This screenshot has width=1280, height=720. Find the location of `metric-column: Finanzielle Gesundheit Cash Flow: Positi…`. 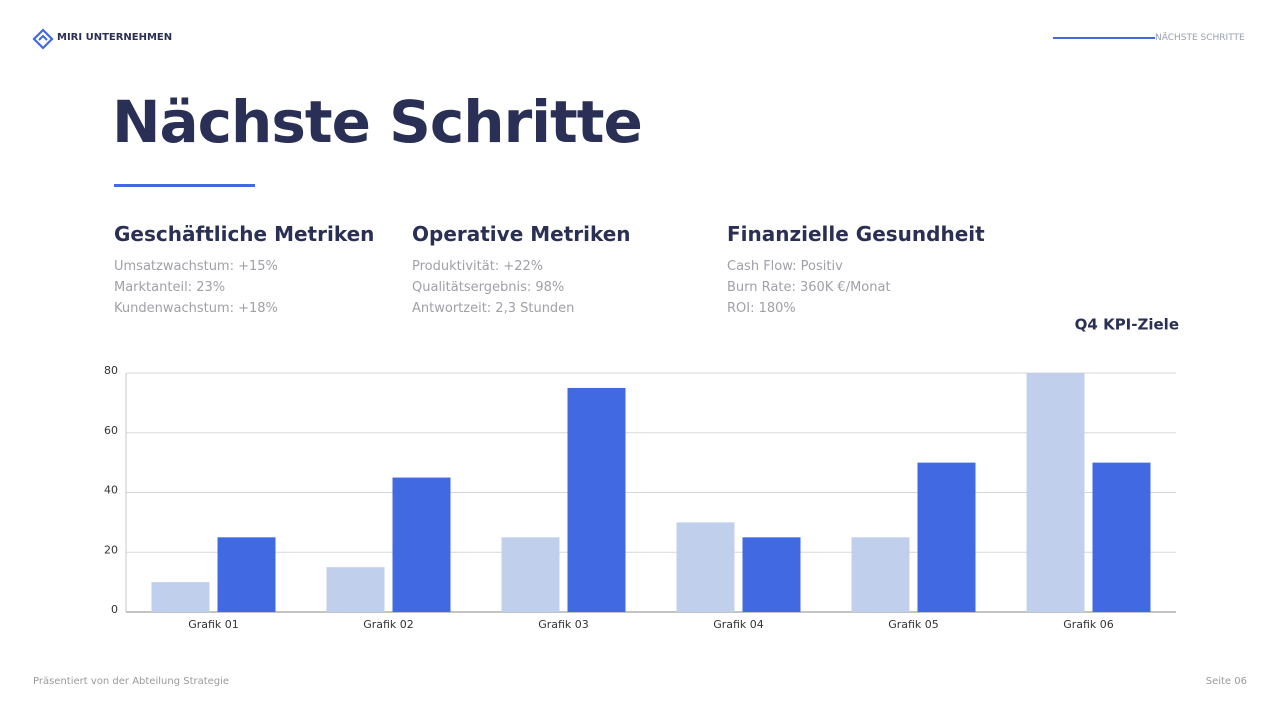

metric-column: Finanzielle Gesundheit Cash Flow: Positi… is located at coordinates (856, 270).